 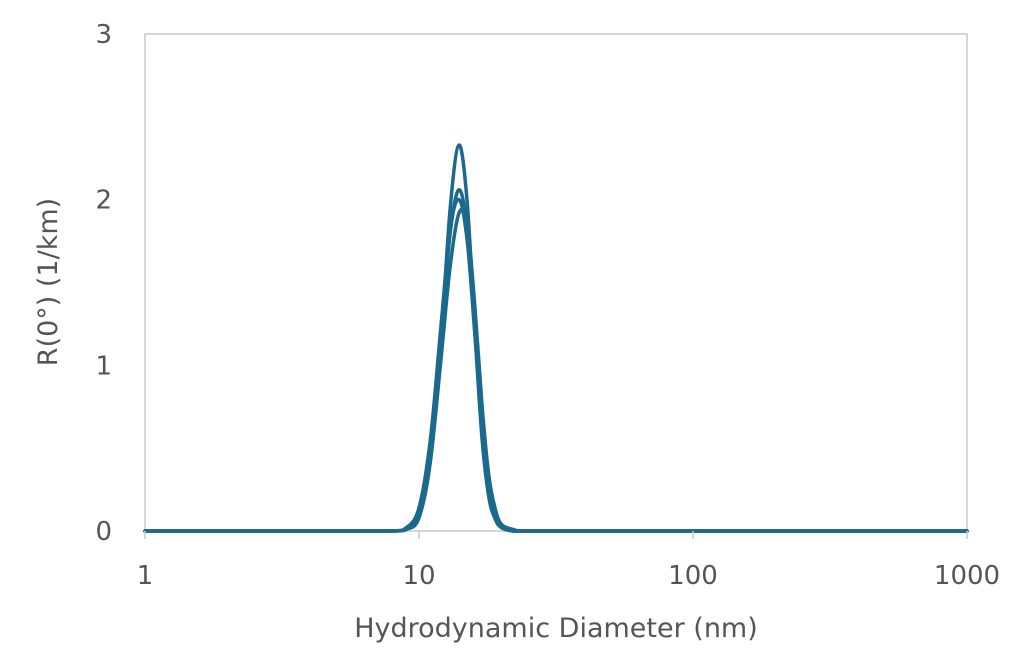 What do you see at coordinates (103, 283) in the screenshot?
I see `y-axis-ticks: 0 1 2 3` at bounding box center [103, 283].